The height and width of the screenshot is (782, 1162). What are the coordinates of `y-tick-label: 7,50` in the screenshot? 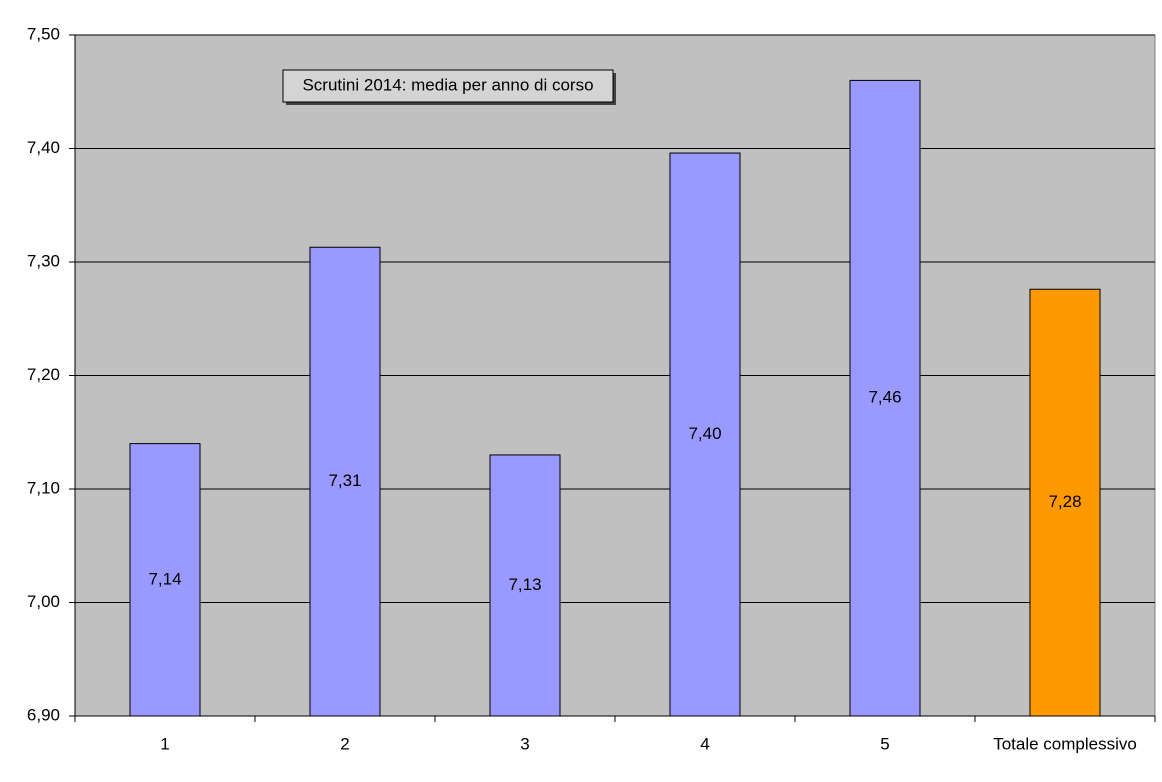 It's located at (43, 33).